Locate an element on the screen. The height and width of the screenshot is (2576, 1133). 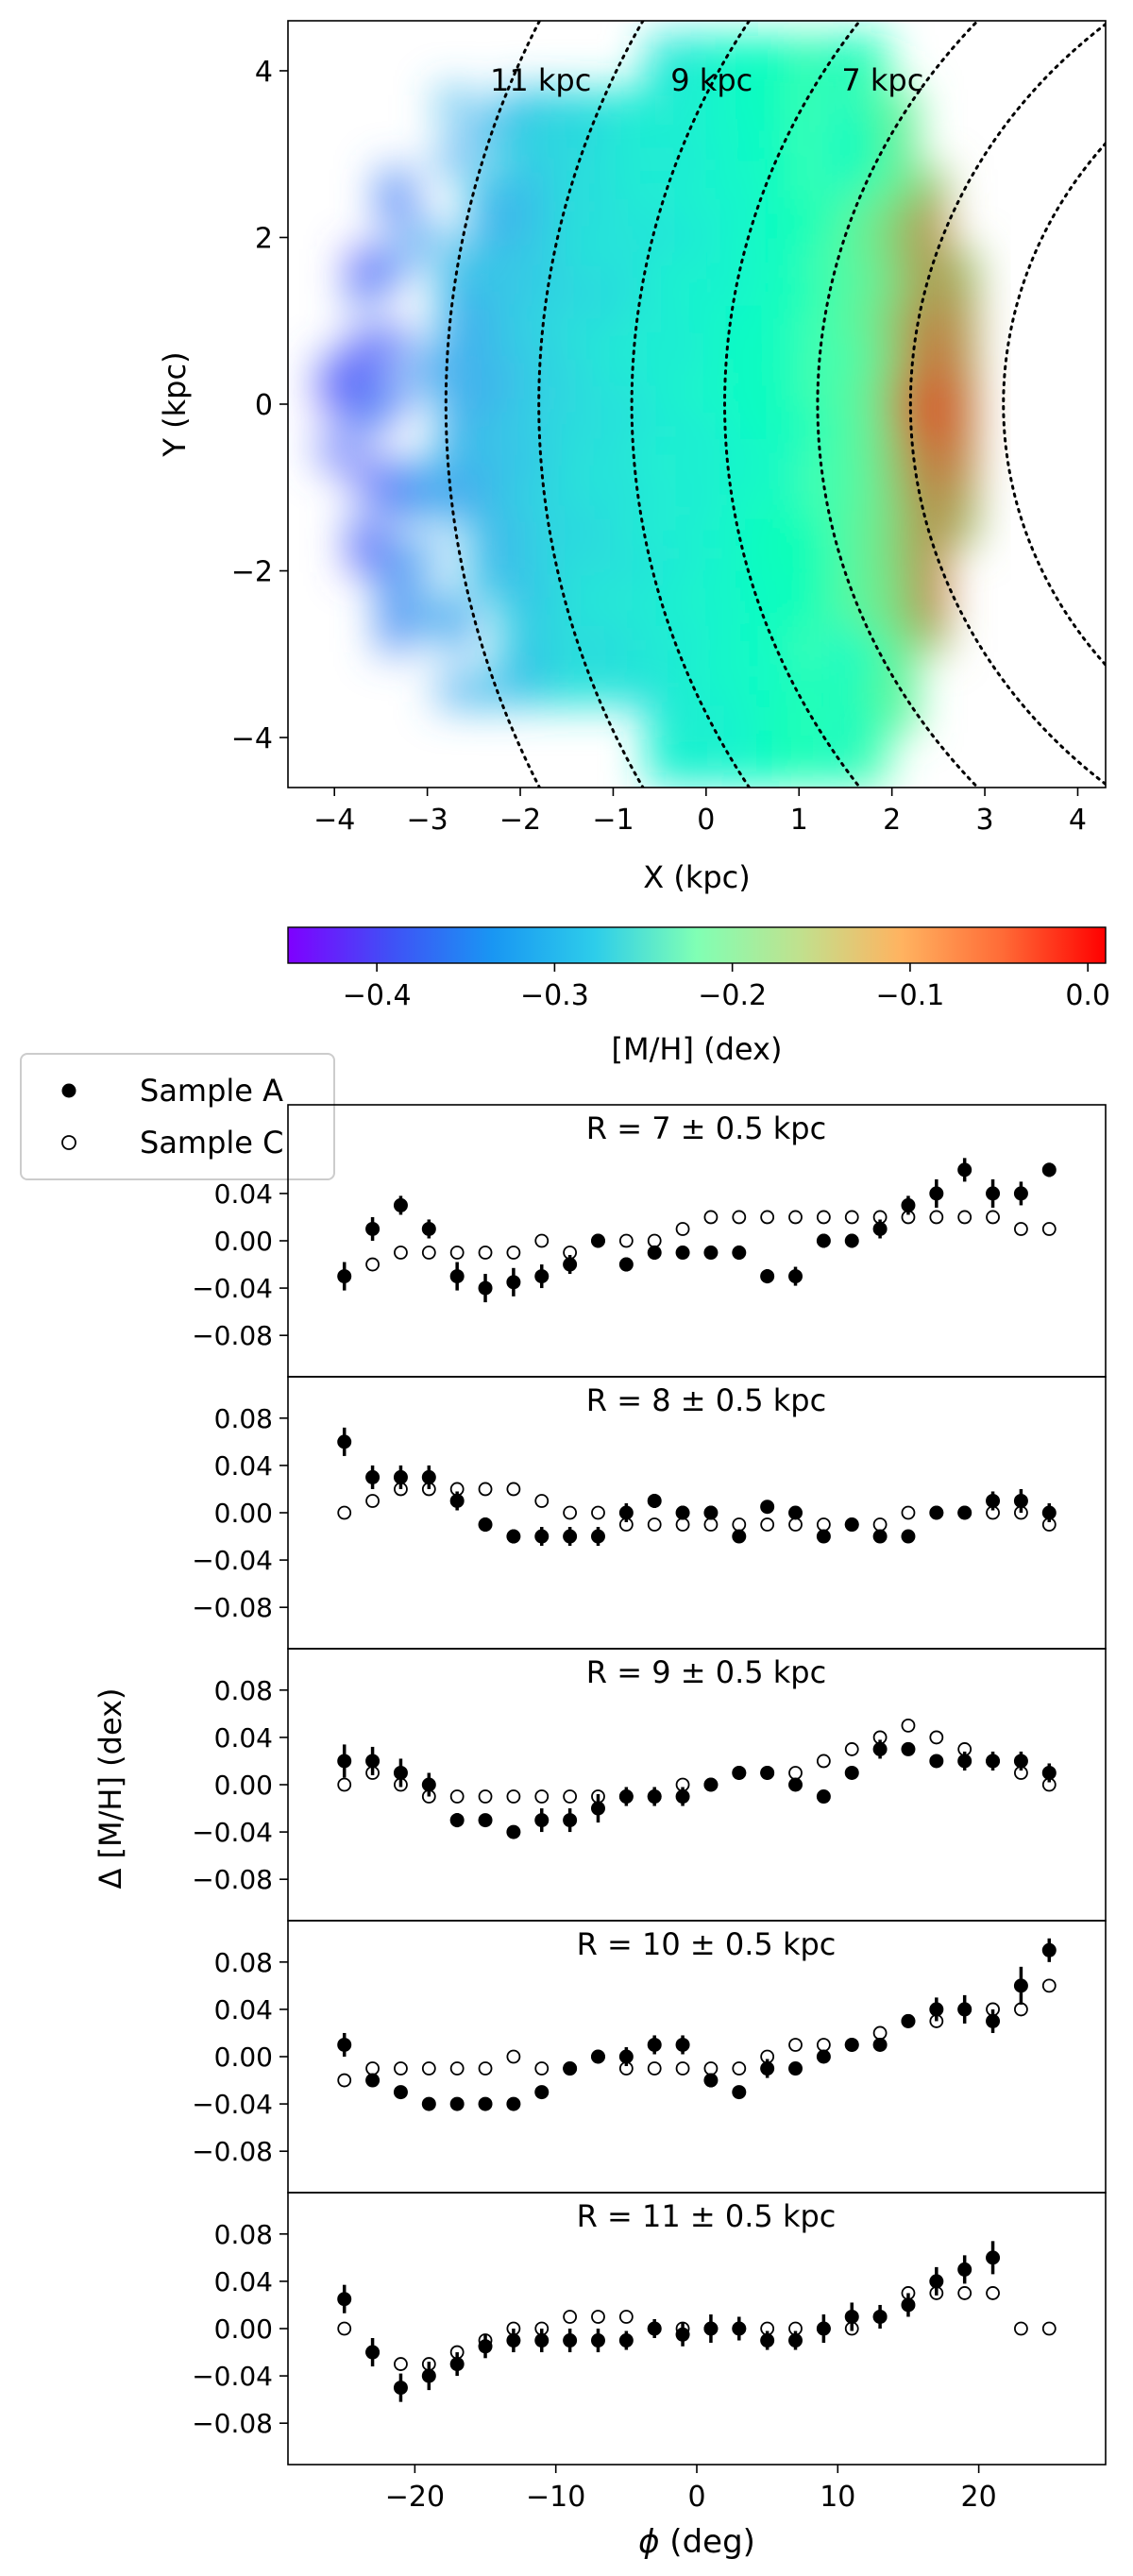
colorbar-bar is located at coordinates (697, 945).